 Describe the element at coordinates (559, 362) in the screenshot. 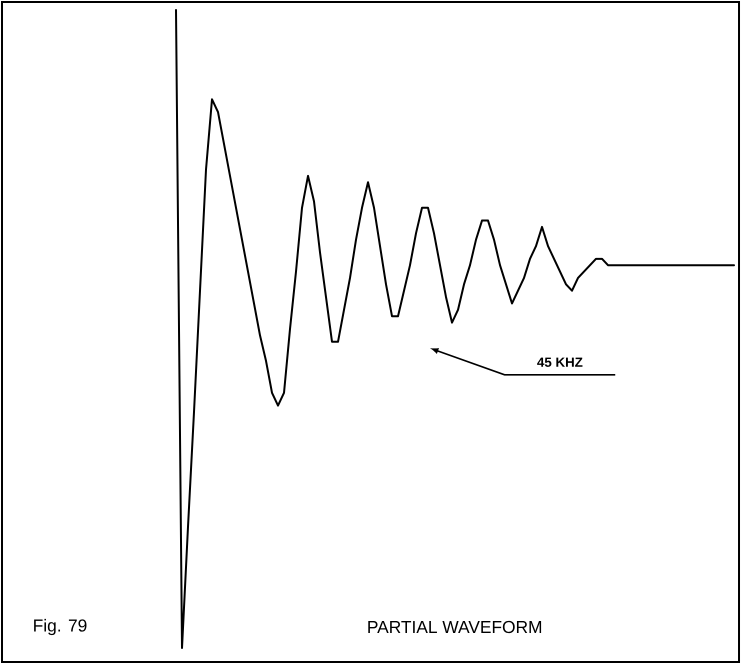

I see `annotation: 45 KHZ` at that location.